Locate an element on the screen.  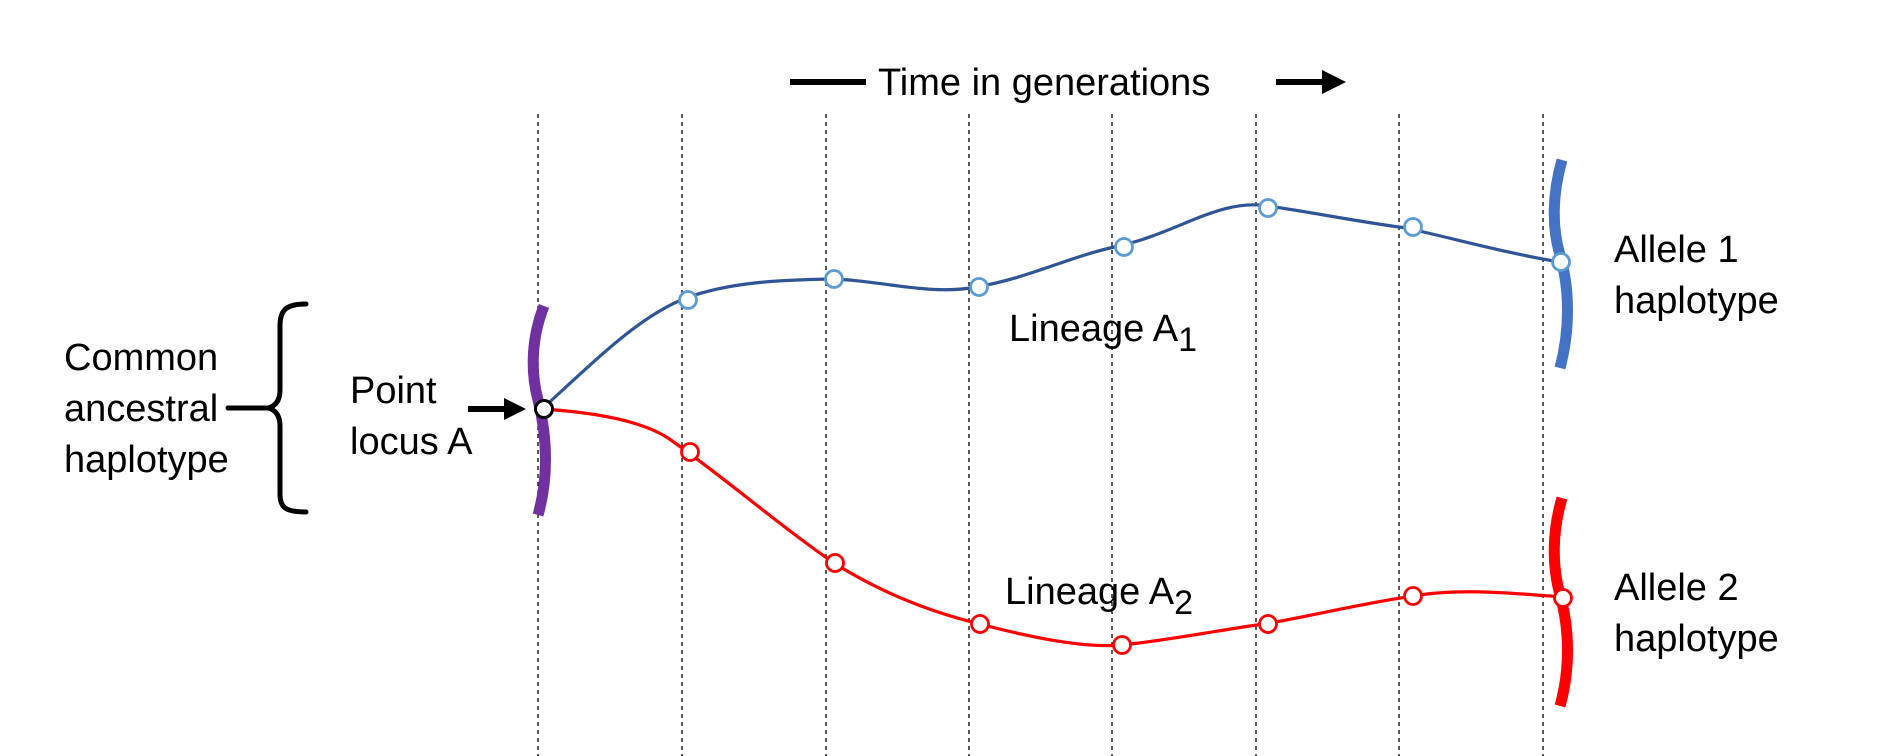
locus-arrow-icon is located at coordinates (515, 409).